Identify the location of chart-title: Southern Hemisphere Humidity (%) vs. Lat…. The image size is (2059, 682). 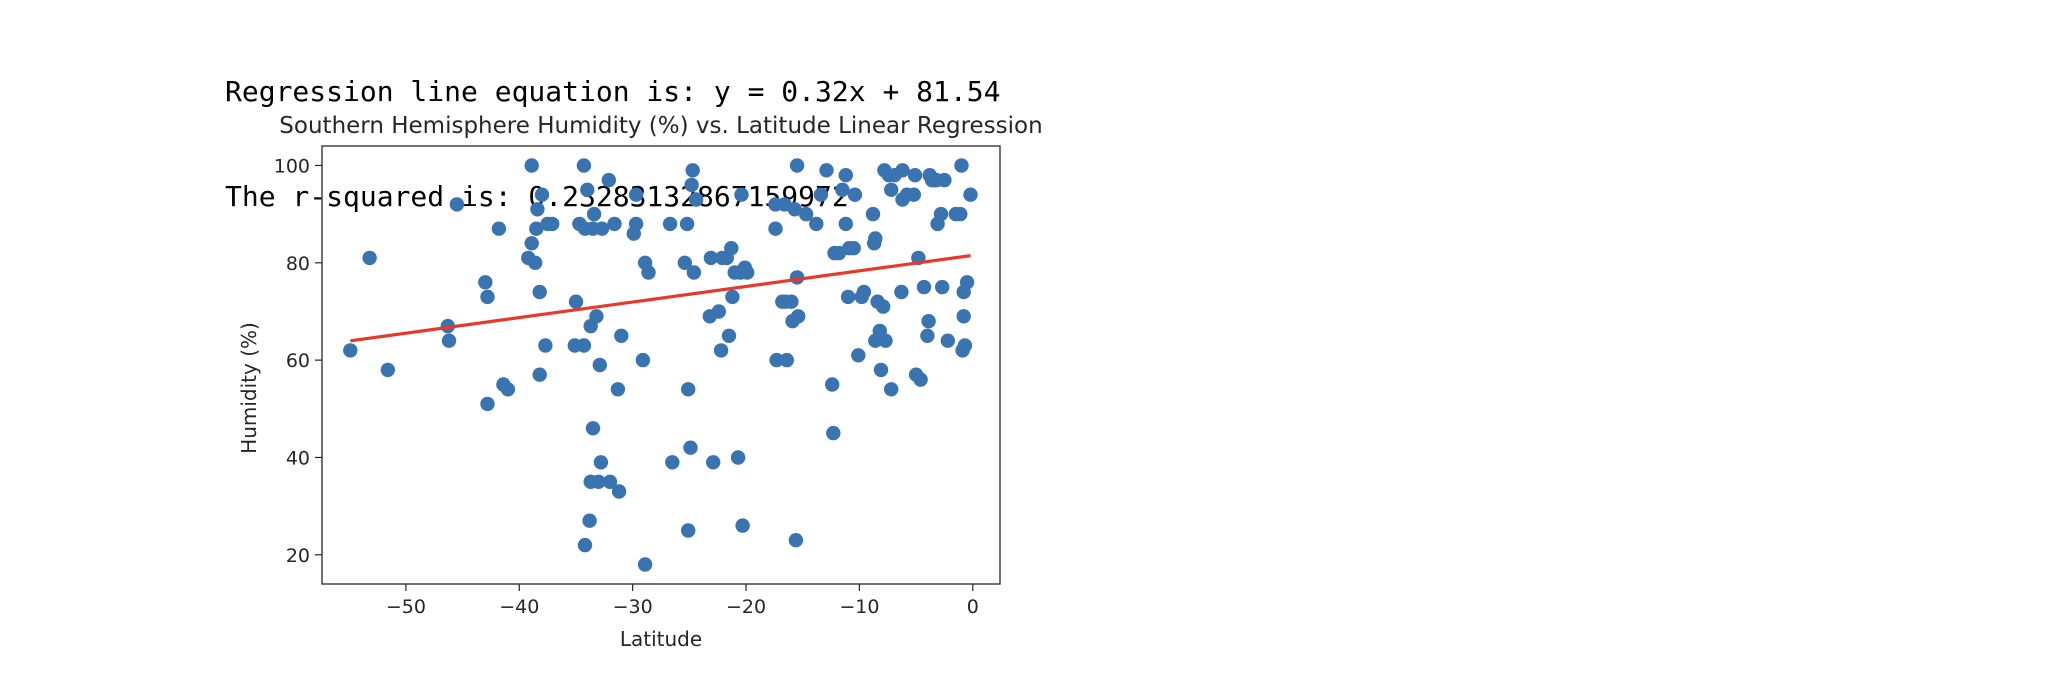
(660, 126).